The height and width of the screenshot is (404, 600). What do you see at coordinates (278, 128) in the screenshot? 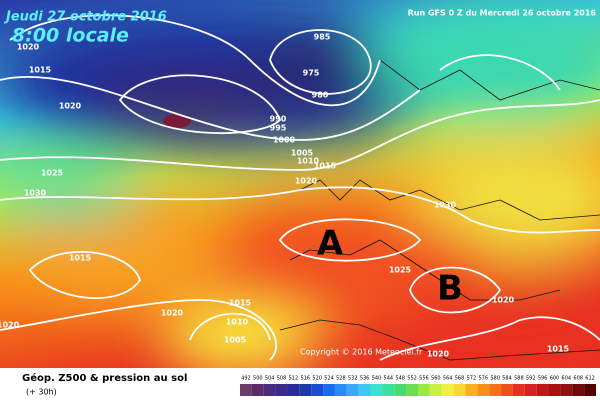
I see `isobar-label: 995` at bounding box center [278, 128].